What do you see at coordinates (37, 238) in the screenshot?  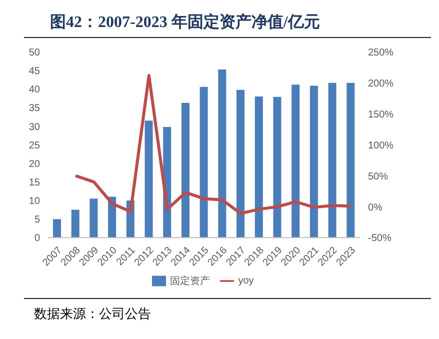 I see `y-tick-label: 0` at bounding box center [37, 238].